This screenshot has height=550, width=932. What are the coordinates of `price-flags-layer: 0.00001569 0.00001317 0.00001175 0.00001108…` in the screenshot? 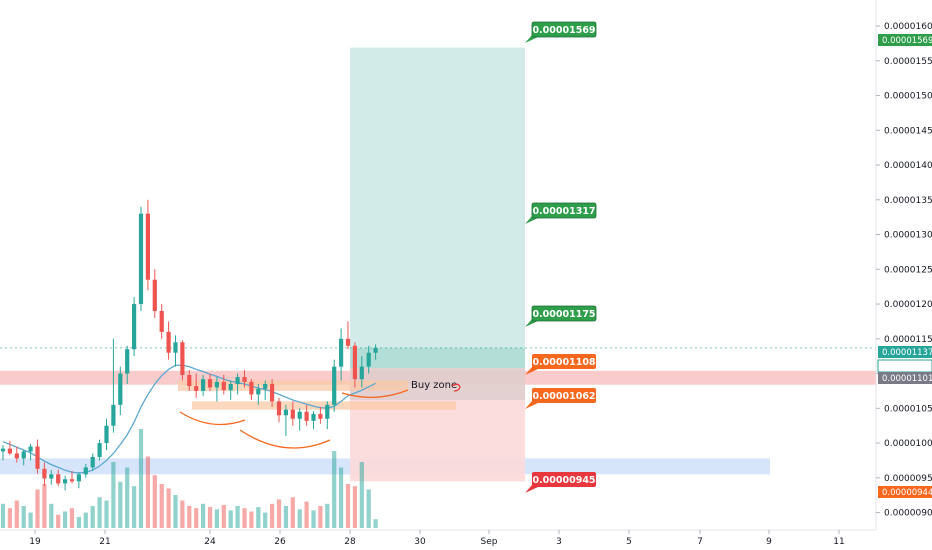 It's located at (561, 257).